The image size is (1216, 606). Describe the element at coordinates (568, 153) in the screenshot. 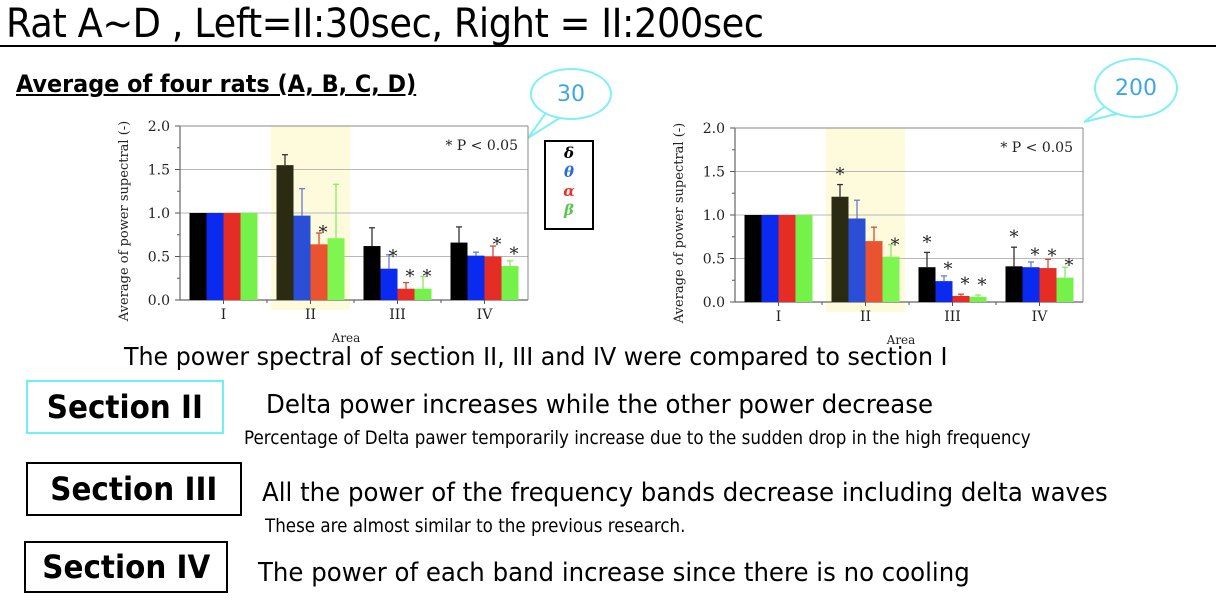

I see `legend-item-0: δ` at that location.